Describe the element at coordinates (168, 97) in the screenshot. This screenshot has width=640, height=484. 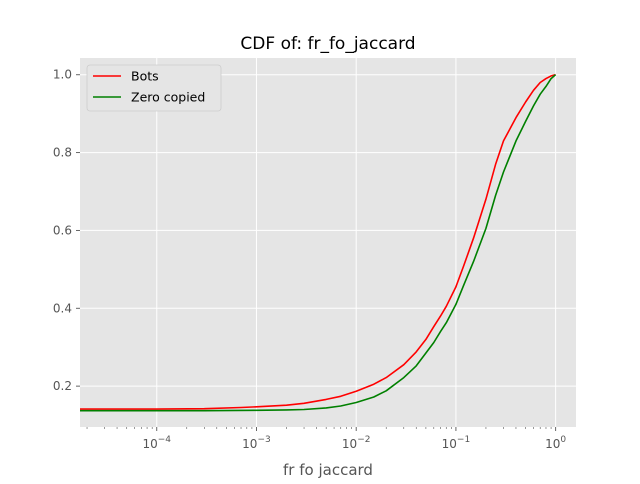
I see `legend-label: Zero copied` at that location.